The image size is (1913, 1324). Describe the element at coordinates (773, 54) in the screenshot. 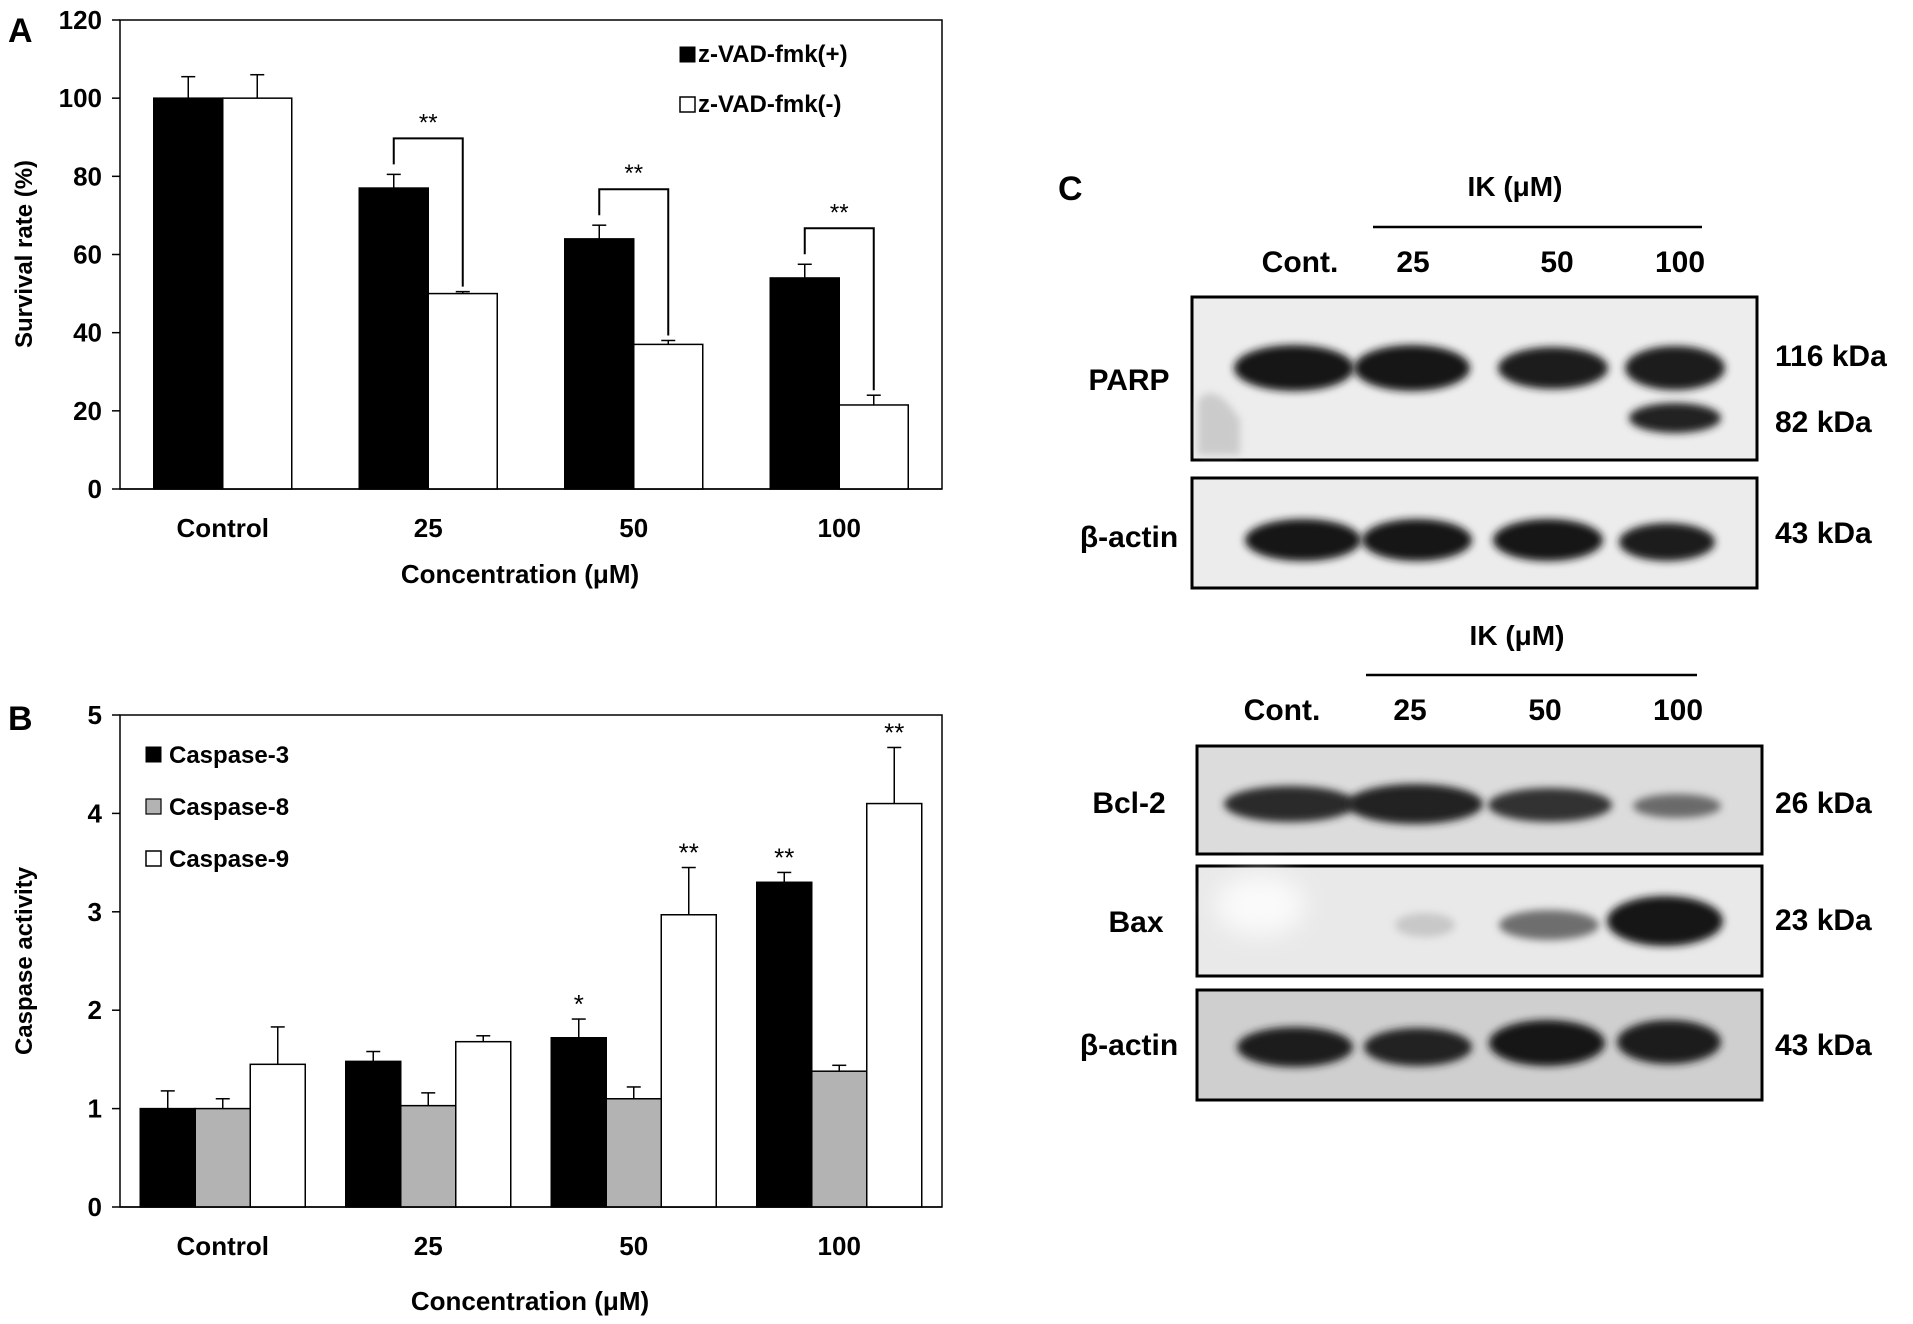

I see `legend-label-z-vad-plus: z-VAD-fmk(+)` at that location.